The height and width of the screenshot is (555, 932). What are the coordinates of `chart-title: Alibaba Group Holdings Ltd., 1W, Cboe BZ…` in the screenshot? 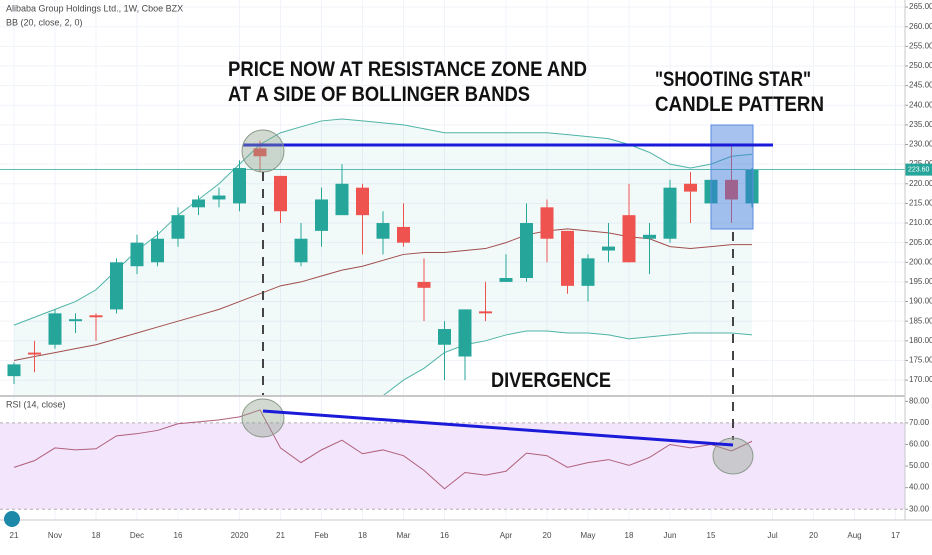 It's located at (94, 8).